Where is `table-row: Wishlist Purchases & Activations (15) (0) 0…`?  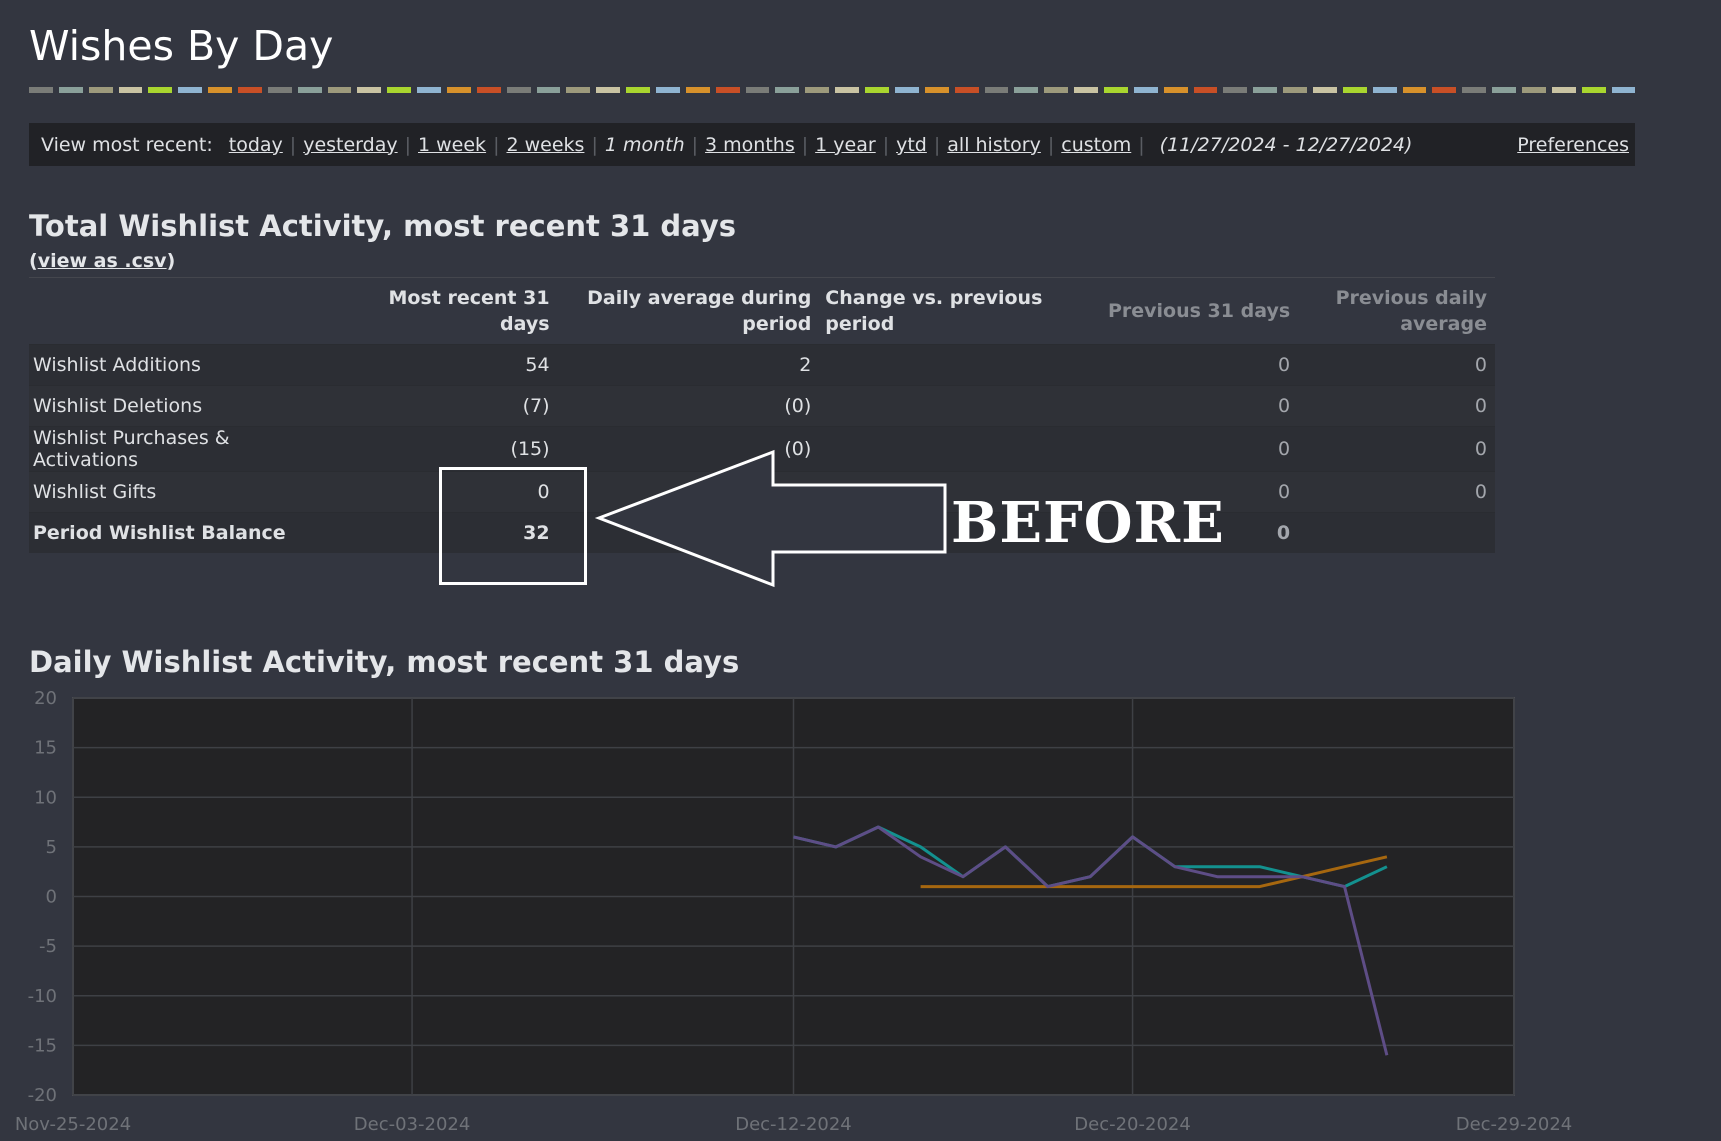
table-row: Wishlist Purchases & Activations (15) (0) 0… is located at coordinates (762, 449).